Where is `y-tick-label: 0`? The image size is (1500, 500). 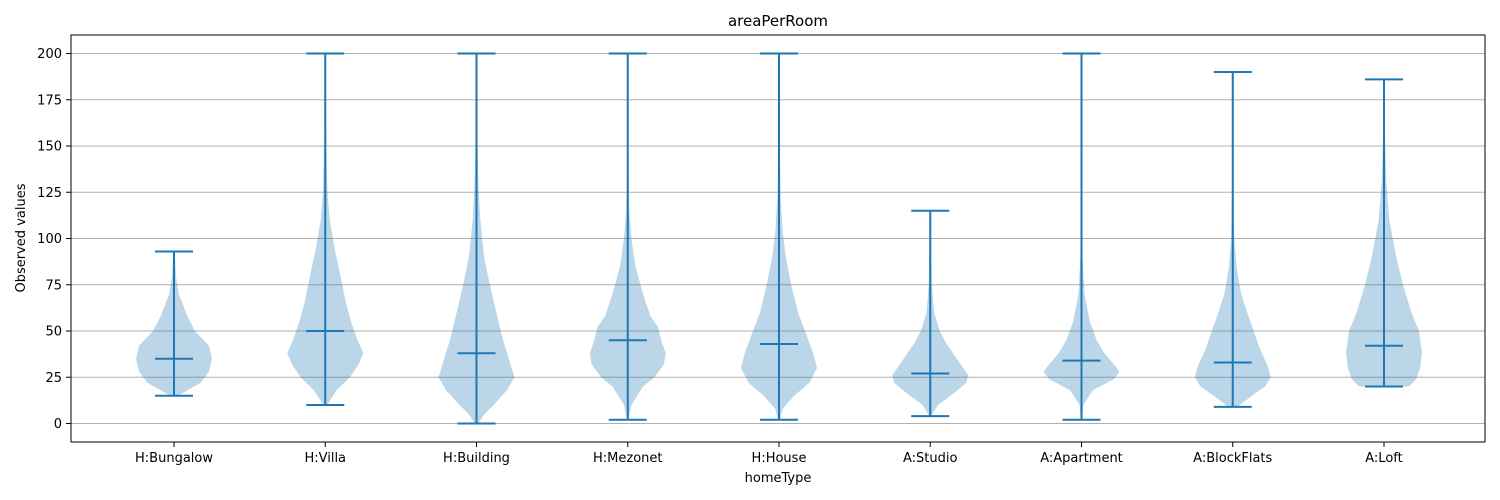
y-tick-label: 0 is located at coordinates (58, 424).